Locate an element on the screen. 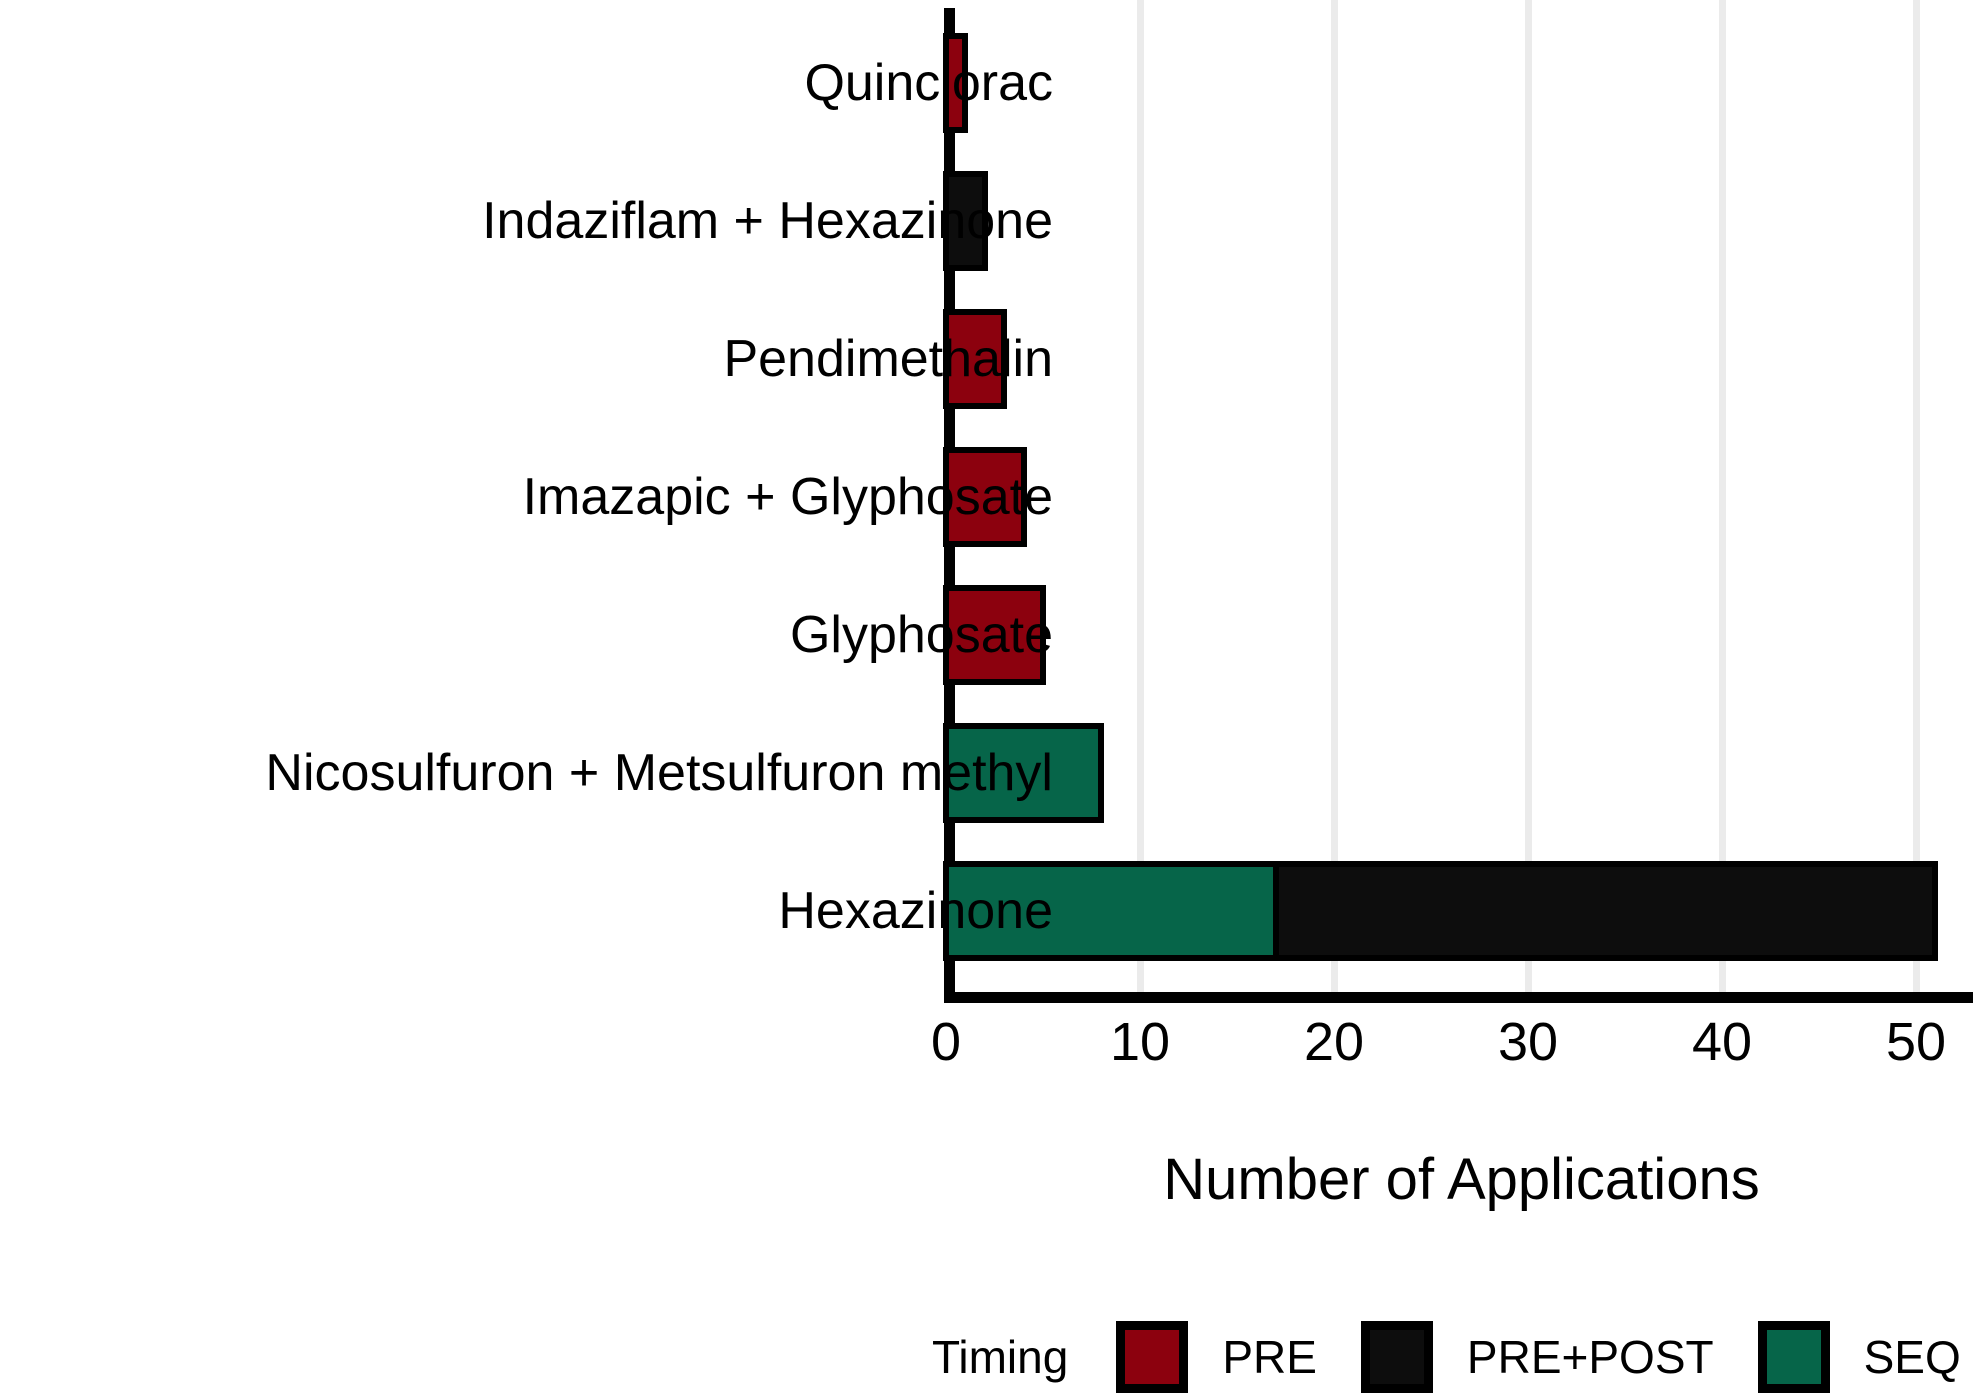 The width and height of the screenshot is (1973, 1398). x-axis-line is located at coordinates (1458, 997).